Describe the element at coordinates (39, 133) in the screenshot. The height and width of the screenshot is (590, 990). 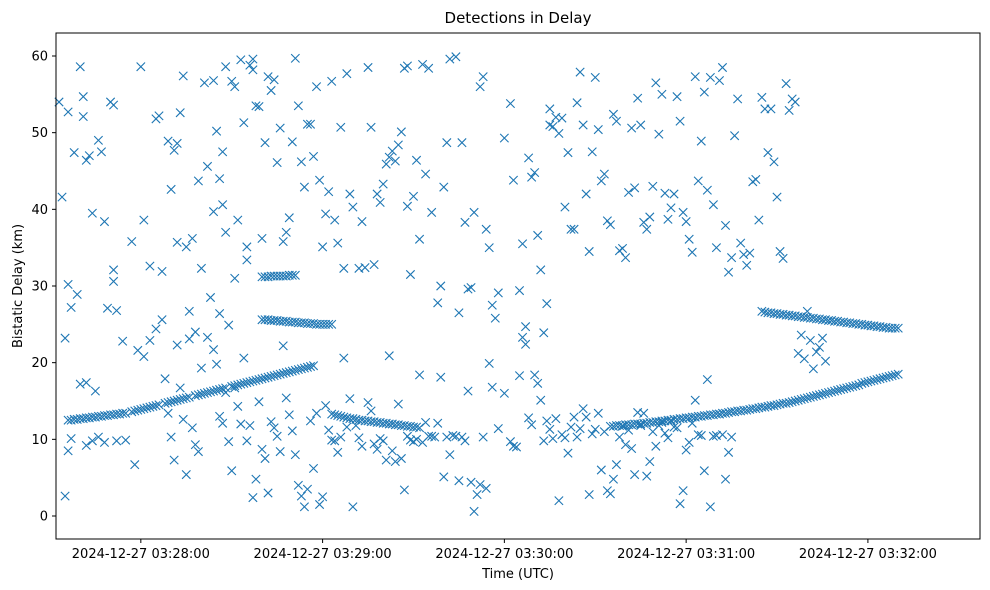
I see `y-tick-label: 50` at that location.